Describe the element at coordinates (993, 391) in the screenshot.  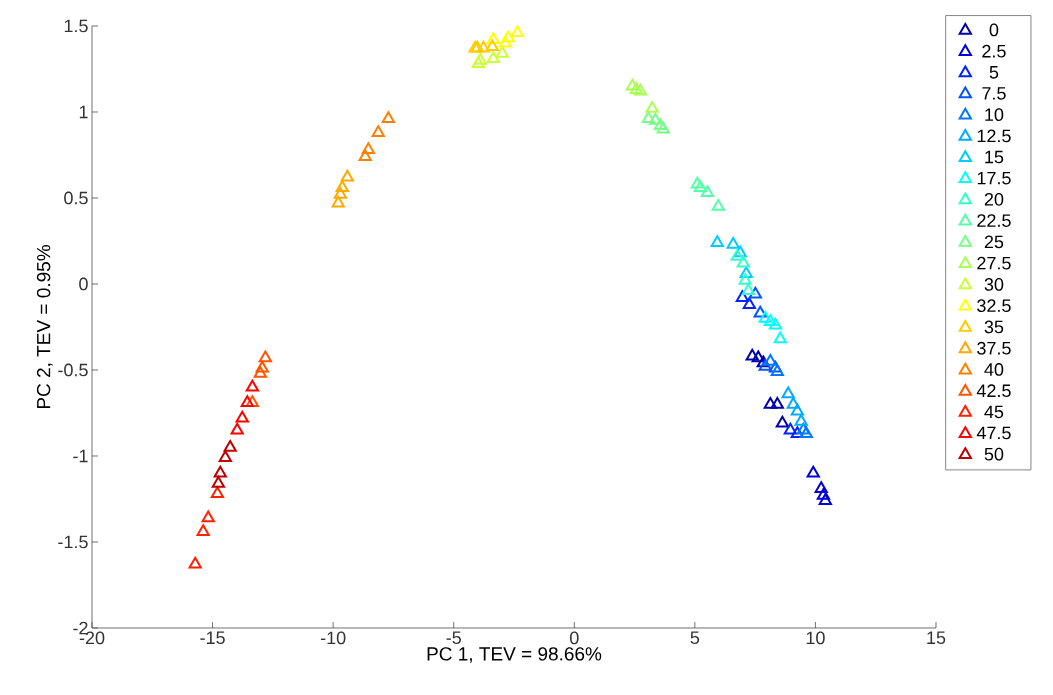
I see `legend-label: 42.5` at that location.